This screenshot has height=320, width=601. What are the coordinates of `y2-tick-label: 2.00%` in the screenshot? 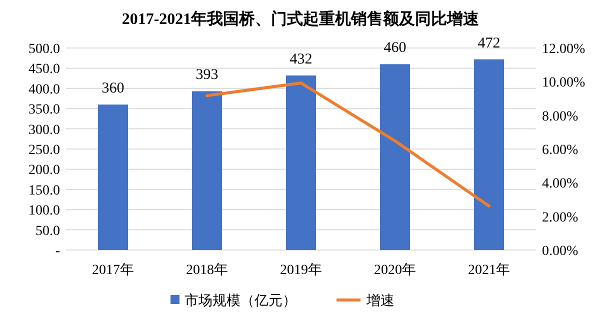 It's located at (560, 218).